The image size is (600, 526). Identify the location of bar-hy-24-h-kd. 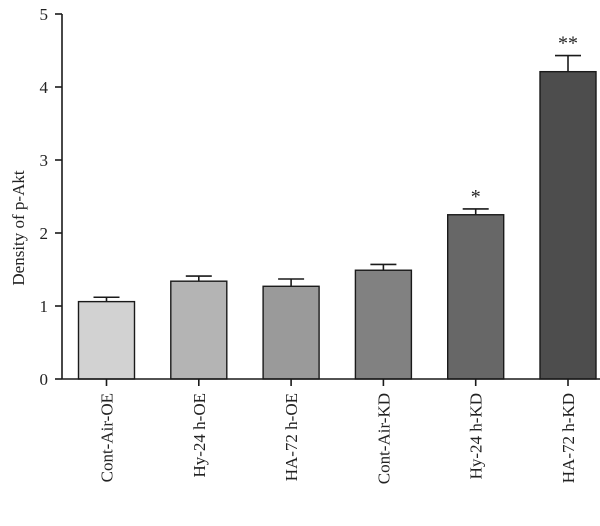
(476, 297).